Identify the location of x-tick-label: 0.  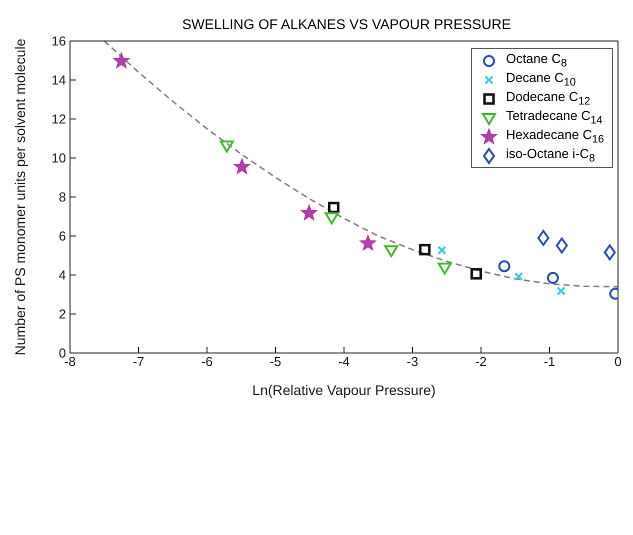
(618, 362).